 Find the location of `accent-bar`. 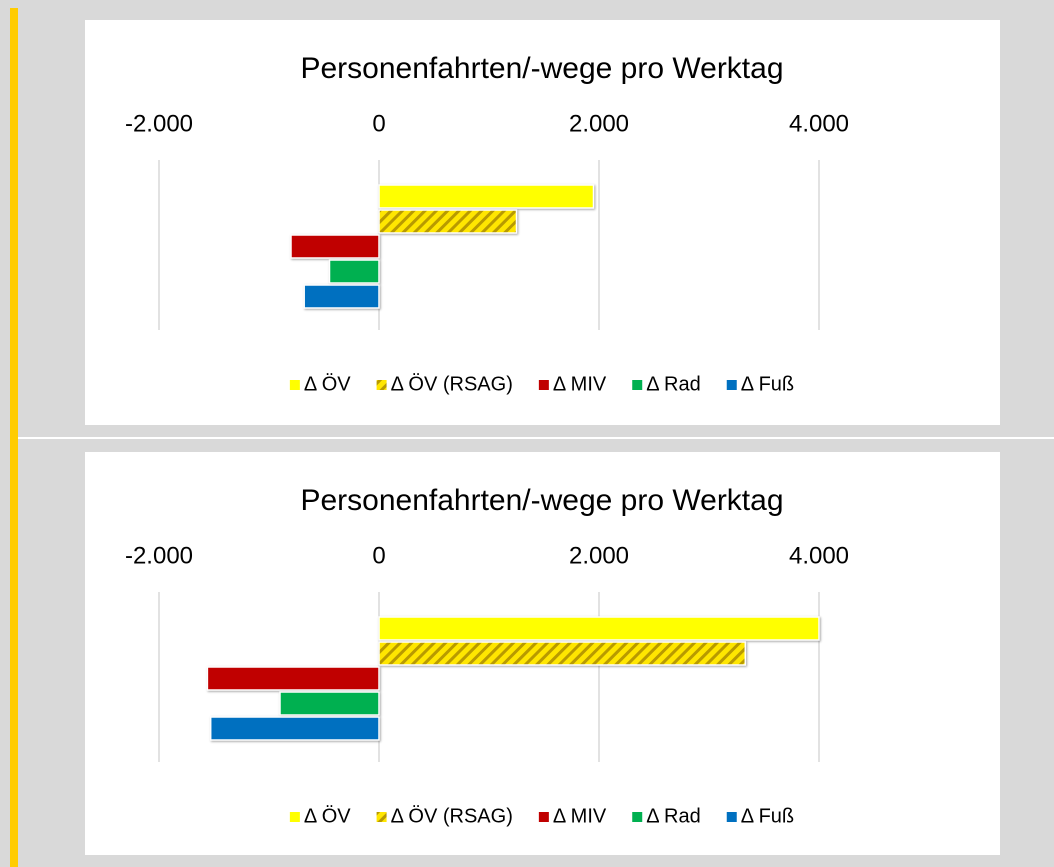

accent-bar is located at coordinates (14, 437).